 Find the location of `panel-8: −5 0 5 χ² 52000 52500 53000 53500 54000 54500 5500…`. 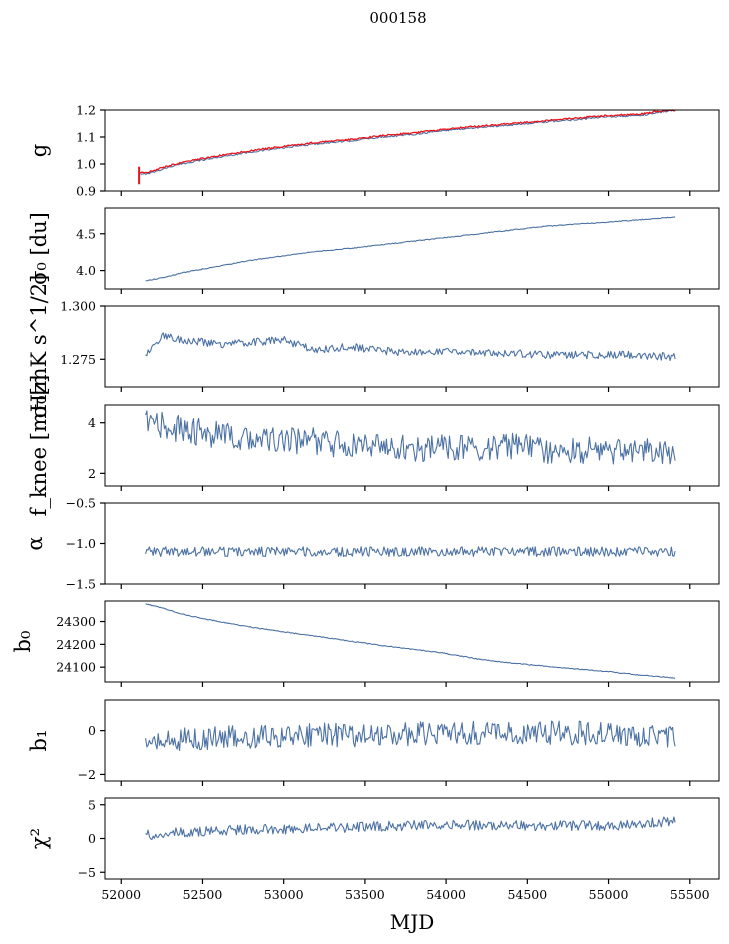

panel-8: −5 0 5 χ² 52000 52500 53000 53500 54000 54500 5500… is located at coordinates (373, 865).